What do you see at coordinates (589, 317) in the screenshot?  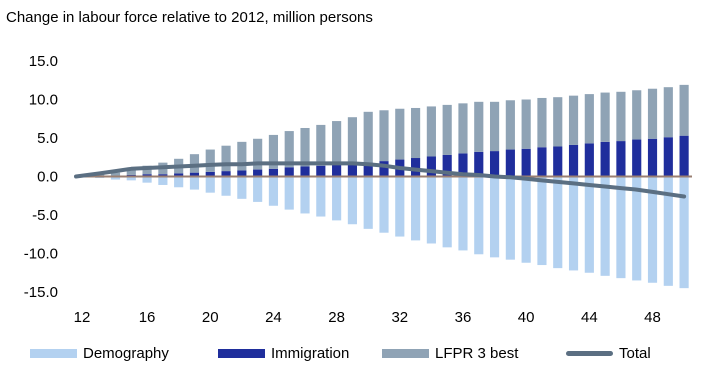 I see `x-tick-label: 44` at bounding box center [589, 317].